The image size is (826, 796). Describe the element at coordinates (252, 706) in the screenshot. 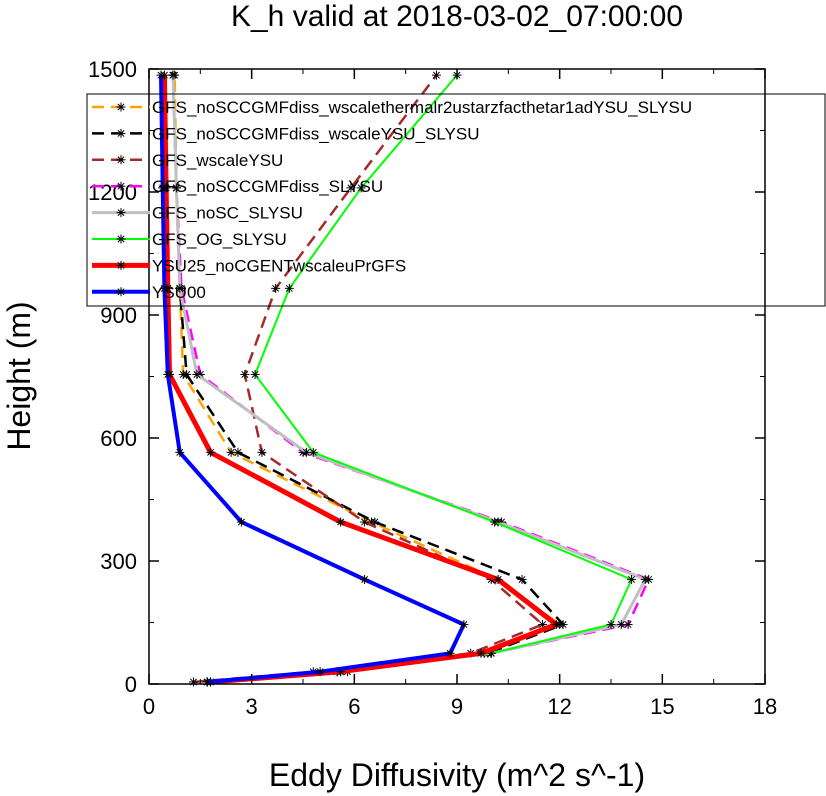

I see `x-tick-label: 3` at that location.